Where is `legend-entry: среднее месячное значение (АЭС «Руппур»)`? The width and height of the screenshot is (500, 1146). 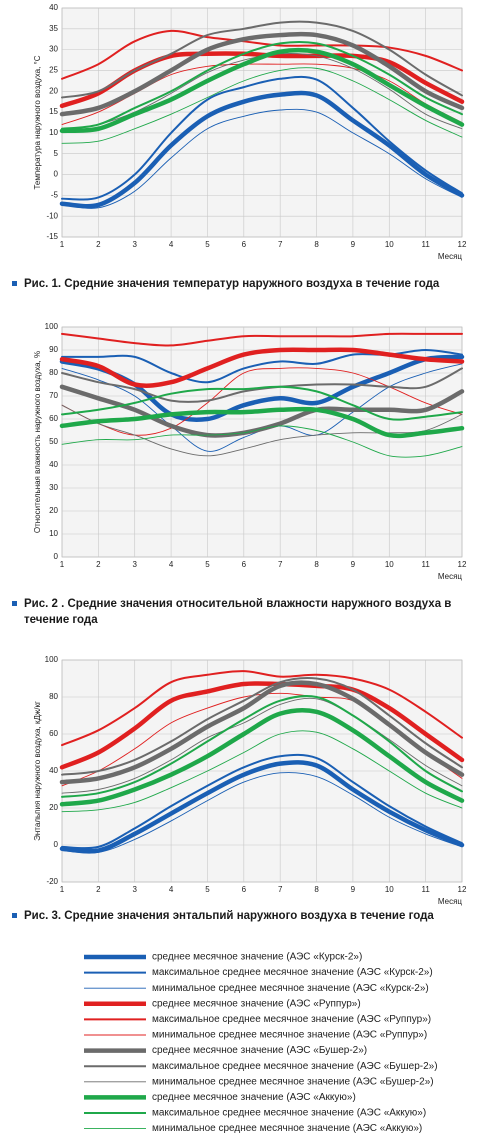
legend-entry: среднее месячное значение (АЭС «Руппур») is located at coordinates (256, 1003).